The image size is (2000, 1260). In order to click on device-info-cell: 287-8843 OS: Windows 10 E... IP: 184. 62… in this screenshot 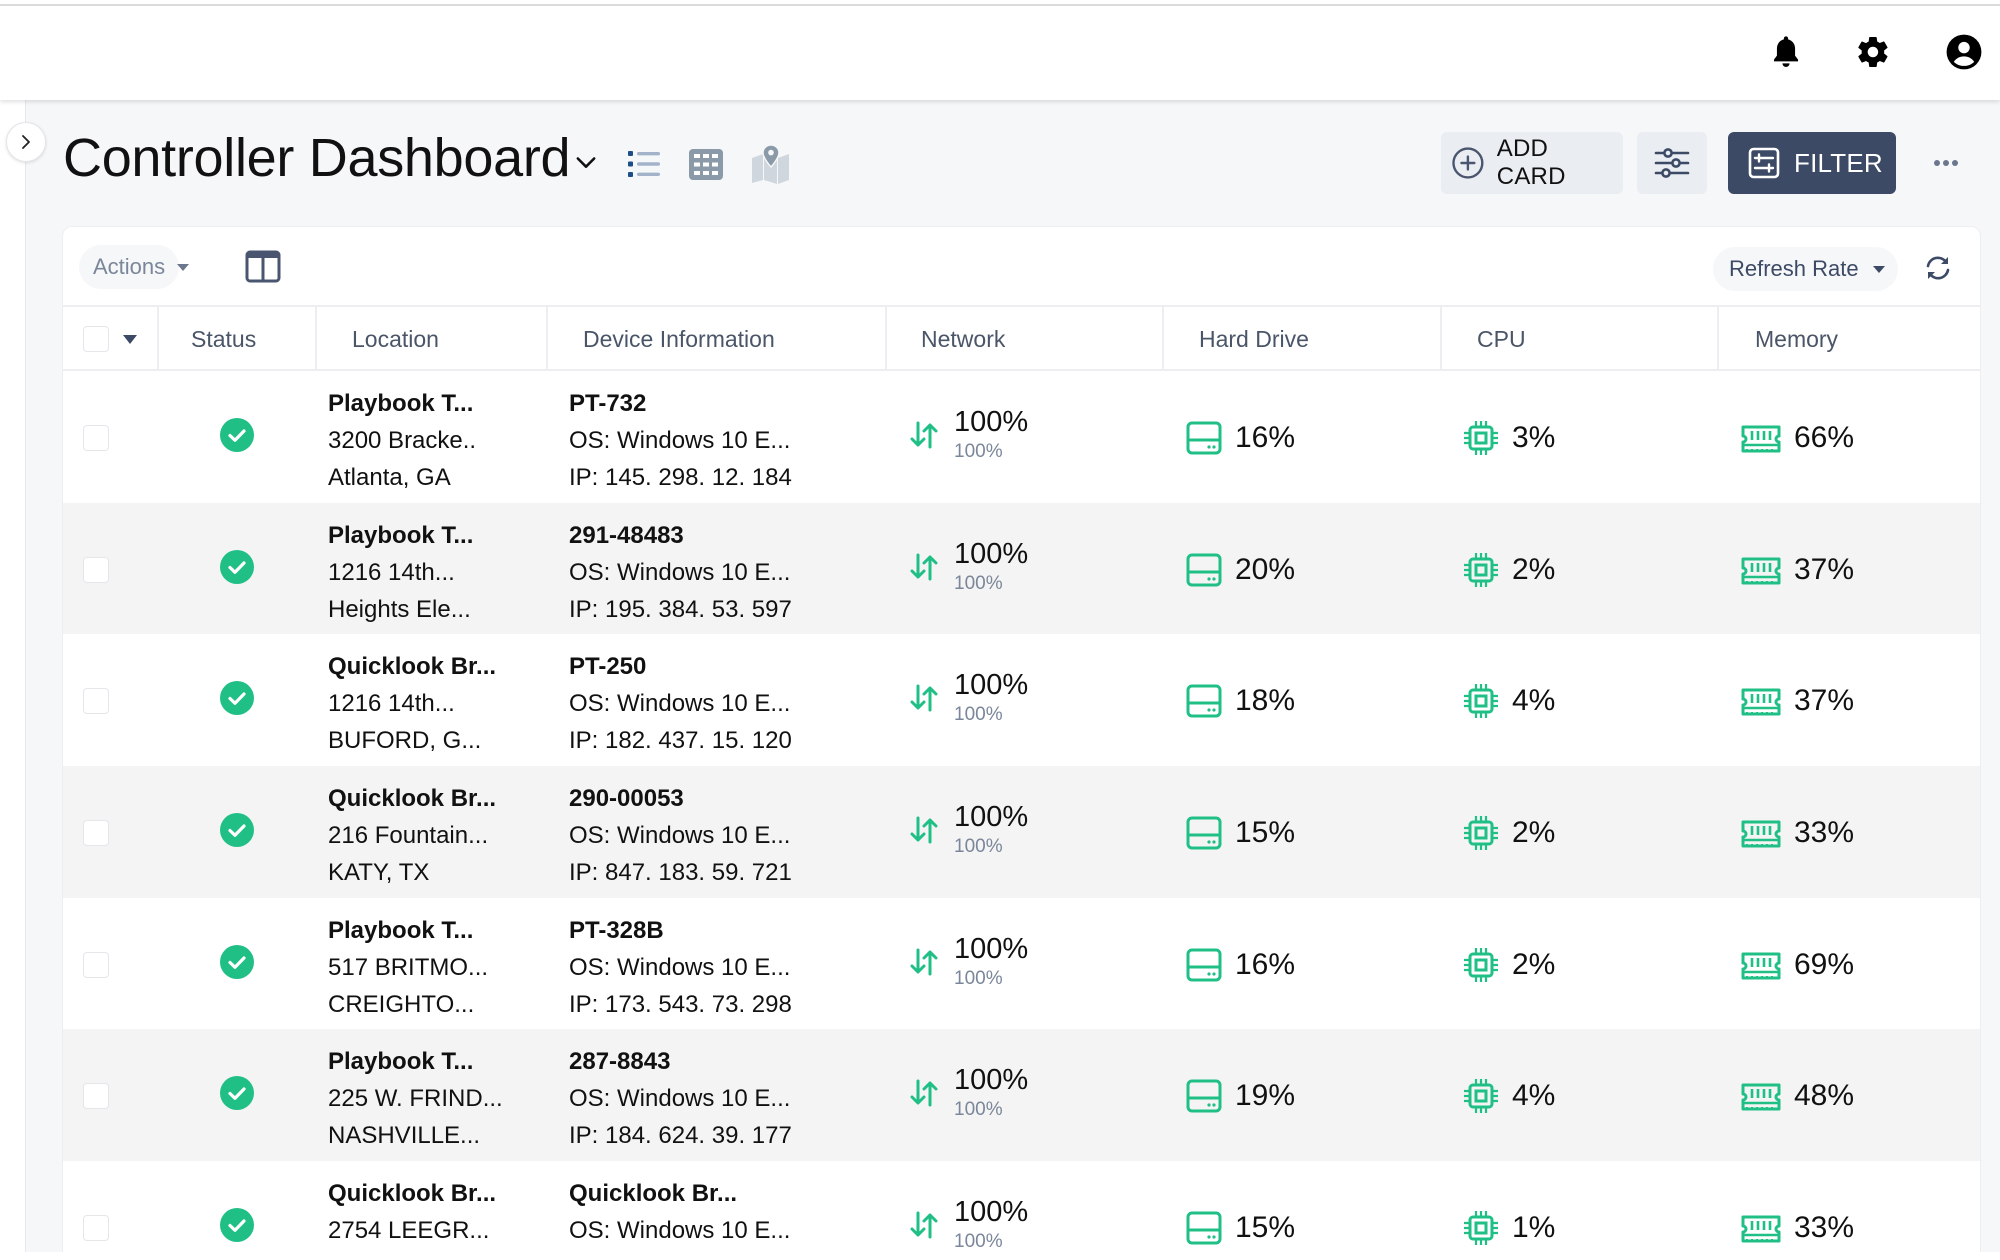, I will do `click(680, 1098)`.